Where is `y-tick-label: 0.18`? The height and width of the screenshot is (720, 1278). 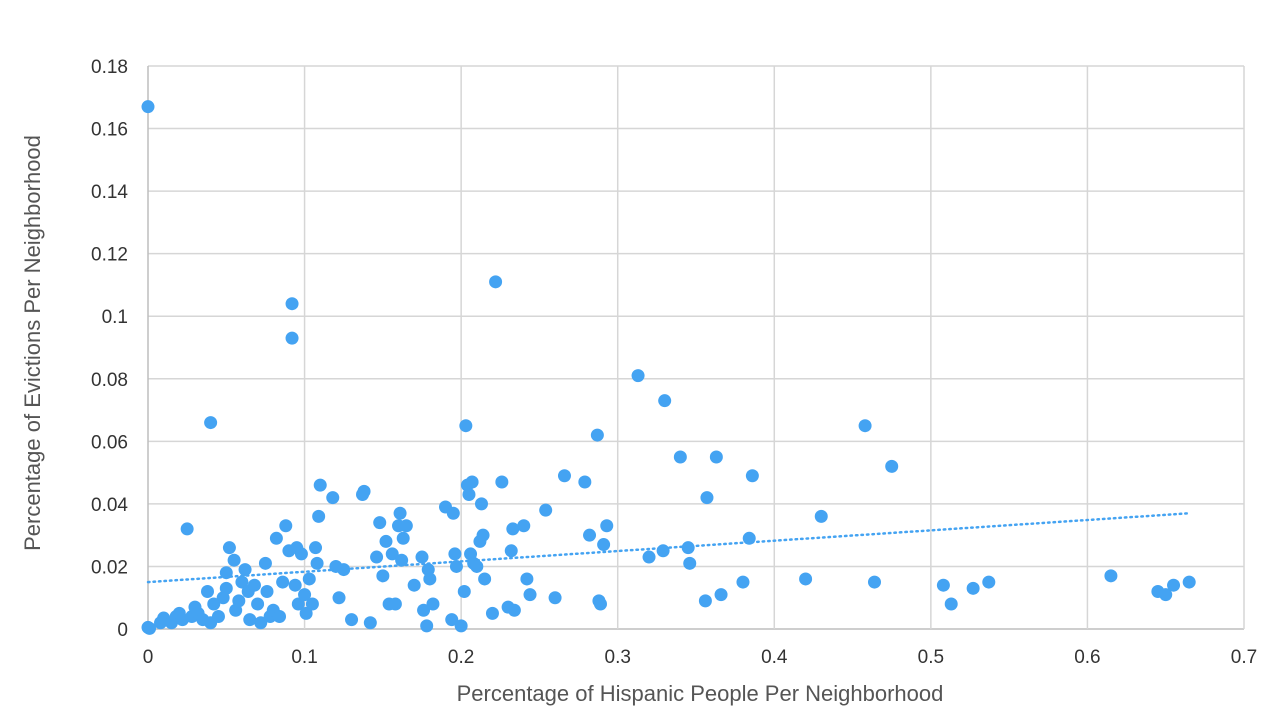
y-tick-label: 0.18 is located at coordinates (109, 67).